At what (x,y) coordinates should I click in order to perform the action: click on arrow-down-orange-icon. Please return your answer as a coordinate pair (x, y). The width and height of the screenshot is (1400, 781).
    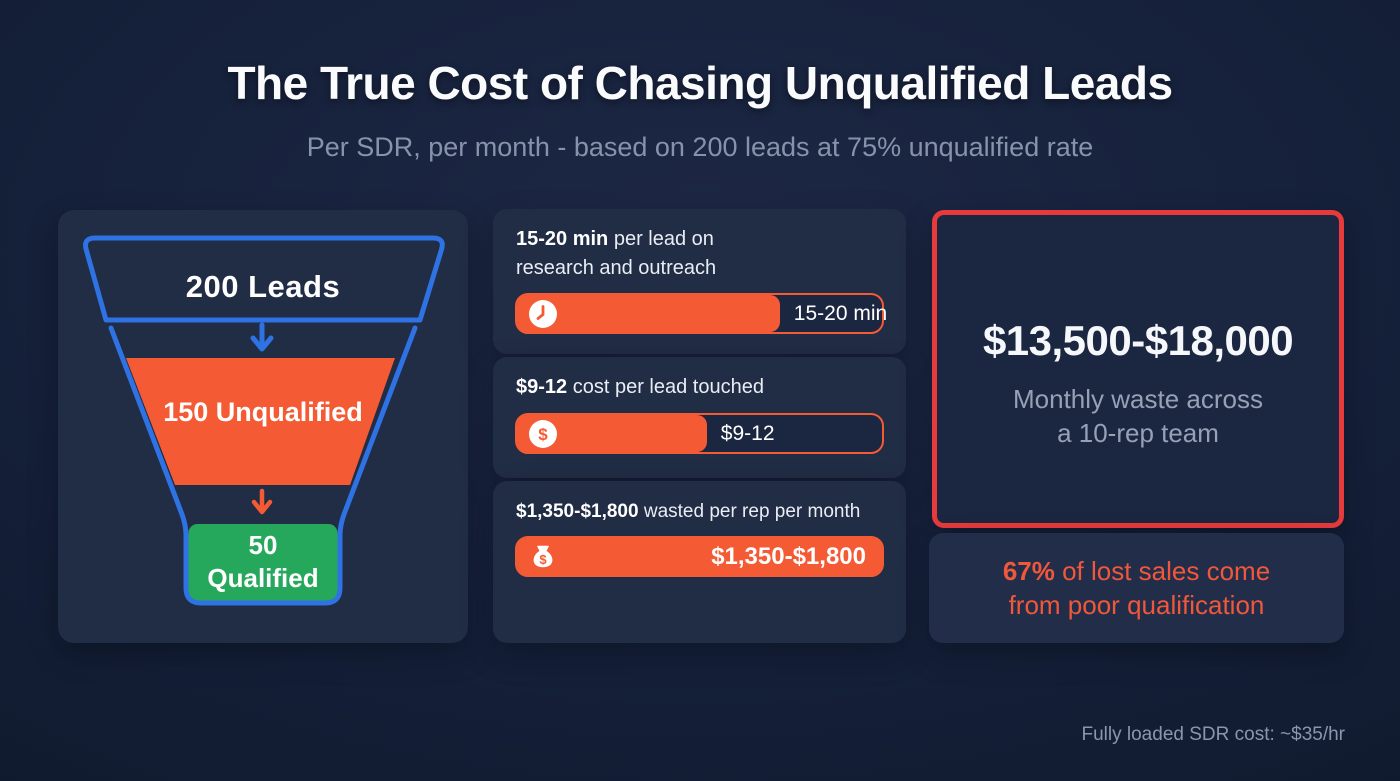
    Looking at the image, I should click on (262, 501).